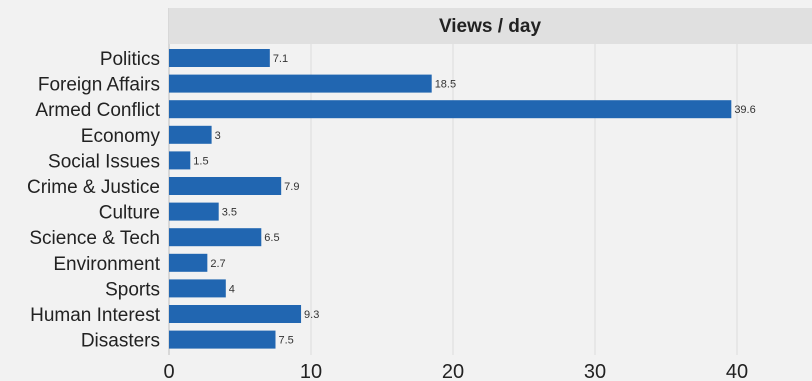  What do you see at coordinates (200, 161) in the screenshot?
I see `value-label-social-issues: 1.5` at bounding box center [200, 161].